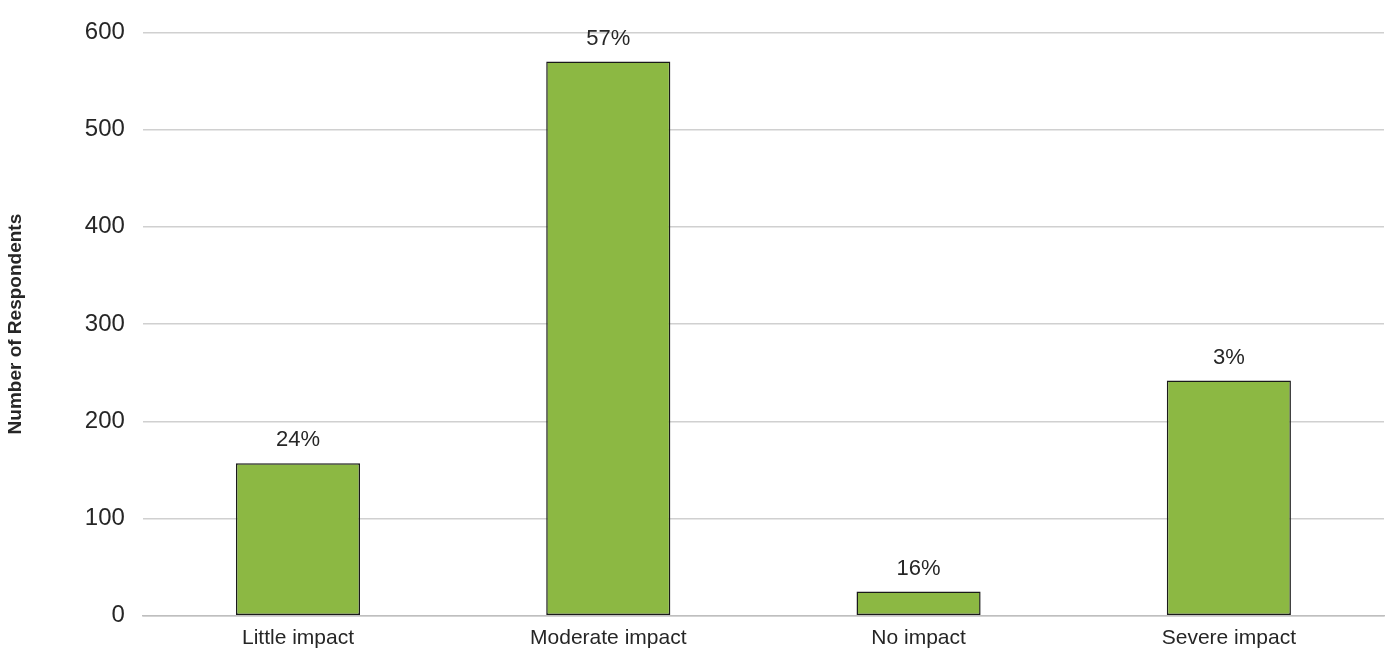 Image resolution: width=1392 pixels, height=661 pixels. What do you see at coordinates (608, 37) in the screenshot?
I see `annotation: 57%` at bounding box center [608, 37].